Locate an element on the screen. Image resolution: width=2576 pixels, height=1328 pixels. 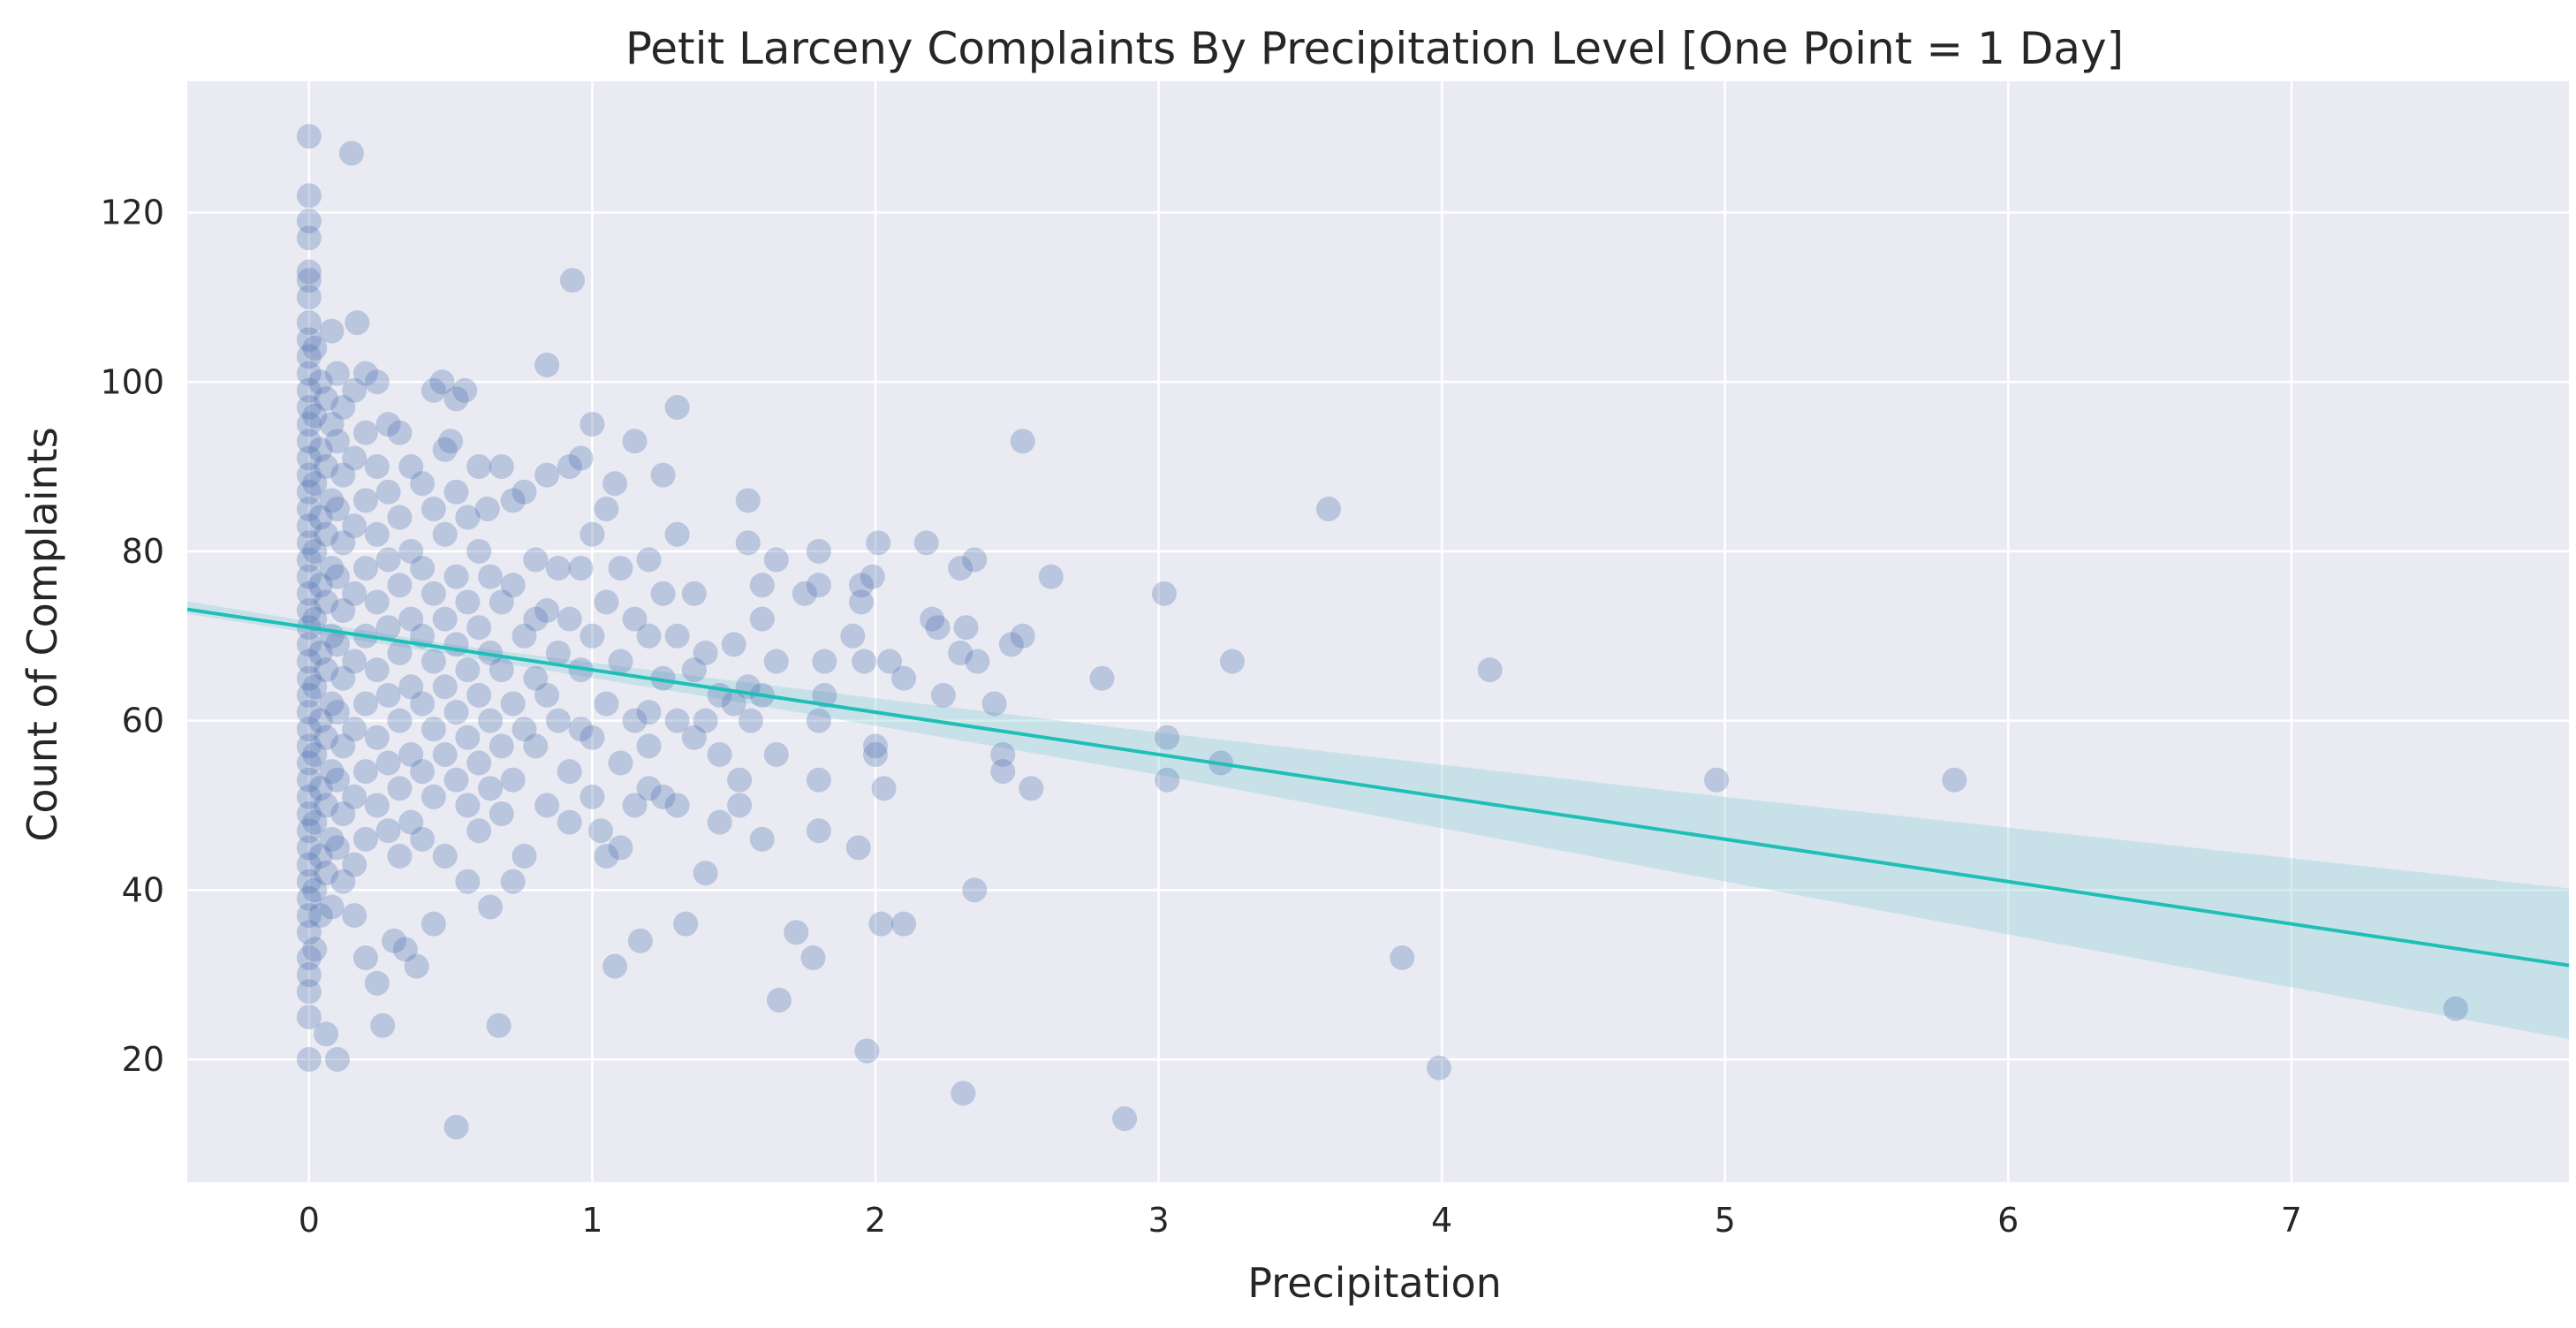
x-axis-label: Precipitation is located at coordinates (1375, 1283).